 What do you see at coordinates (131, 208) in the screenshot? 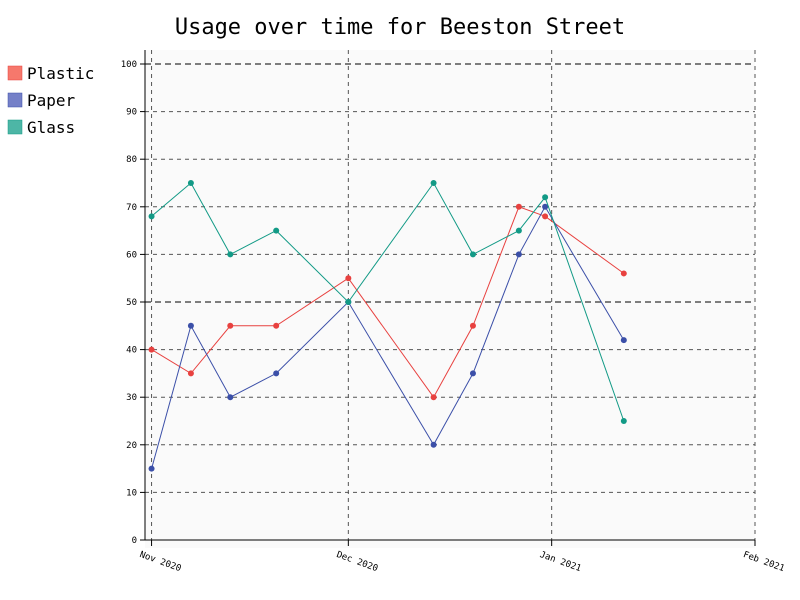
I see `y-tick-label: 70` at bounding box center [131, 208].